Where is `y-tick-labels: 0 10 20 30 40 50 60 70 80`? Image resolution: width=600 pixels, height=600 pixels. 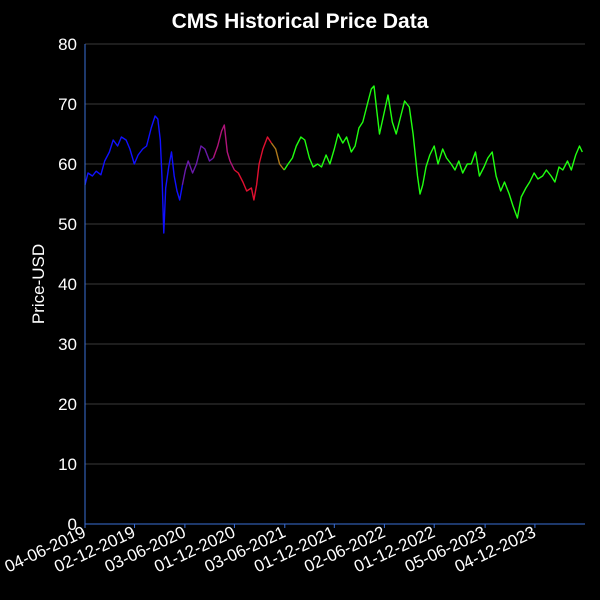
y-tick-labels: 0 10 20 30 40 50 60 70 80 is located at coordinates (67, 284).